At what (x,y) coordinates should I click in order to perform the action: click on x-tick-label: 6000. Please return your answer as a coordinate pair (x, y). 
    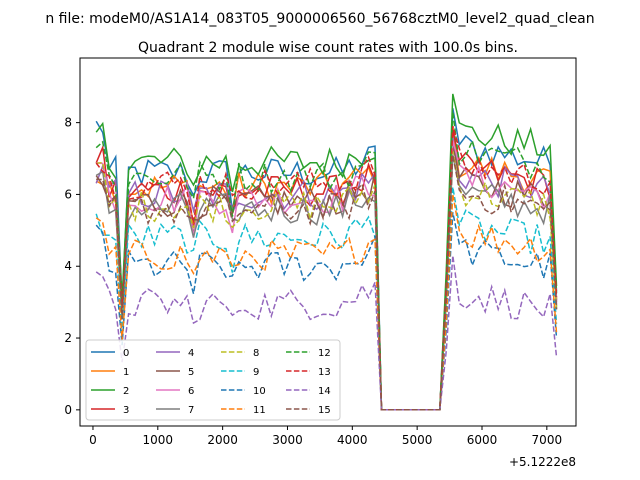
    Looking at the image, I should click on (482, 440).